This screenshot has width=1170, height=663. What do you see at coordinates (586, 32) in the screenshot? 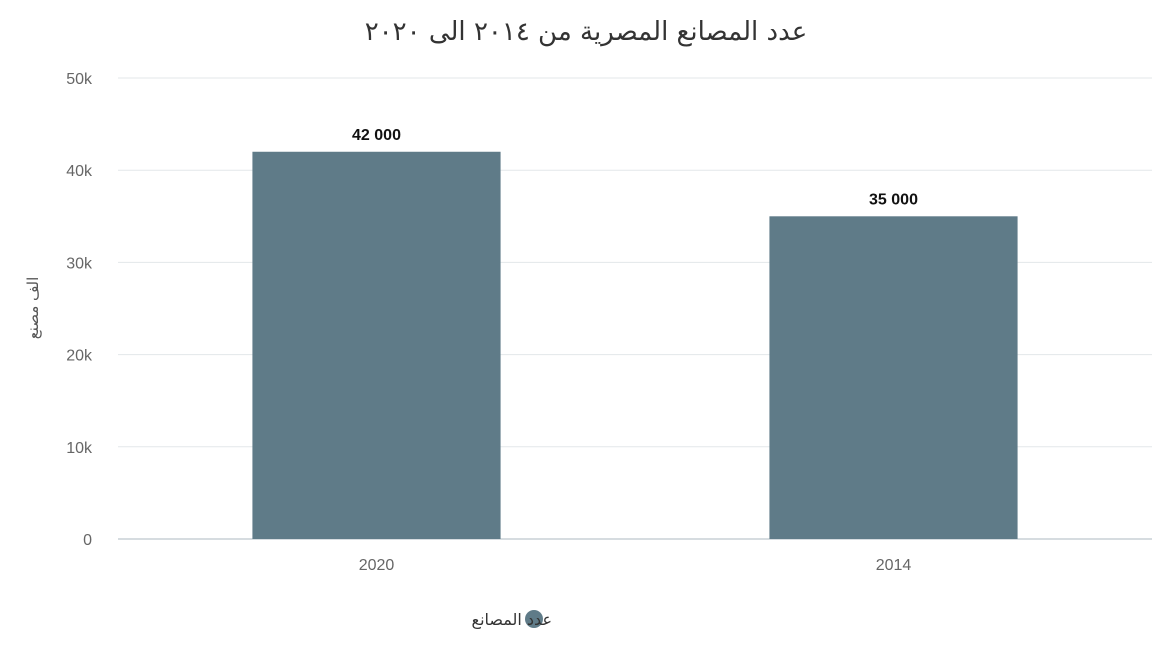
I see `chart-title: عدد المصانع المصرية من ٢٠١٤ الى ٢٠٢٠` at bounding box center [586, 32].